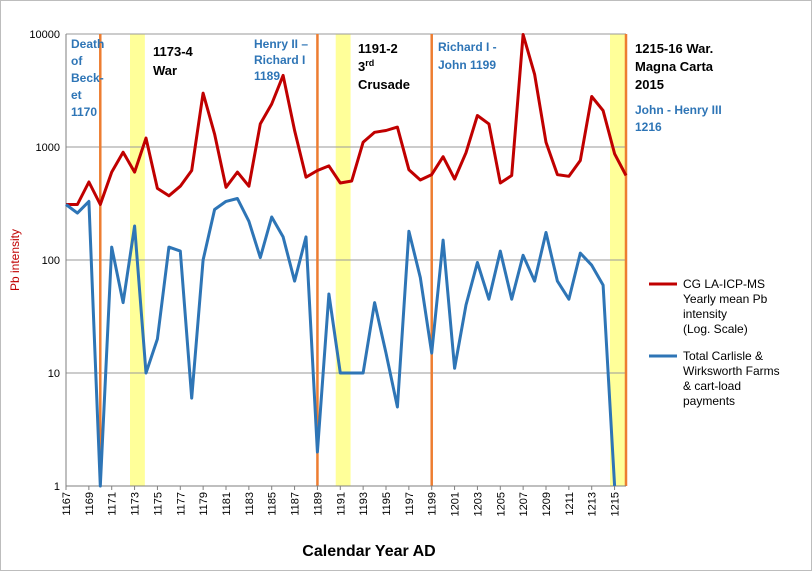  I want to click on annotation-5-line: Magna Carta, so click(674, 66).